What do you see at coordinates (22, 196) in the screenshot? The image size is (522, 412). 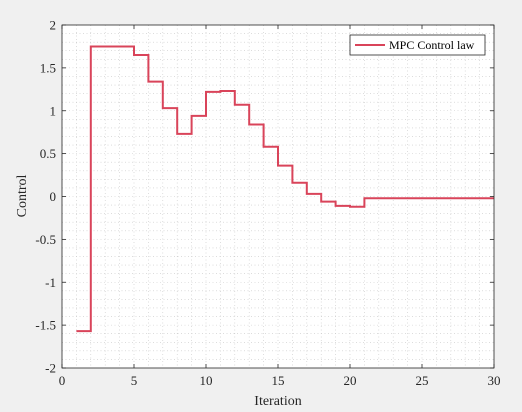 I see `y-axis-label: Control` at bounding box center [22, 196].